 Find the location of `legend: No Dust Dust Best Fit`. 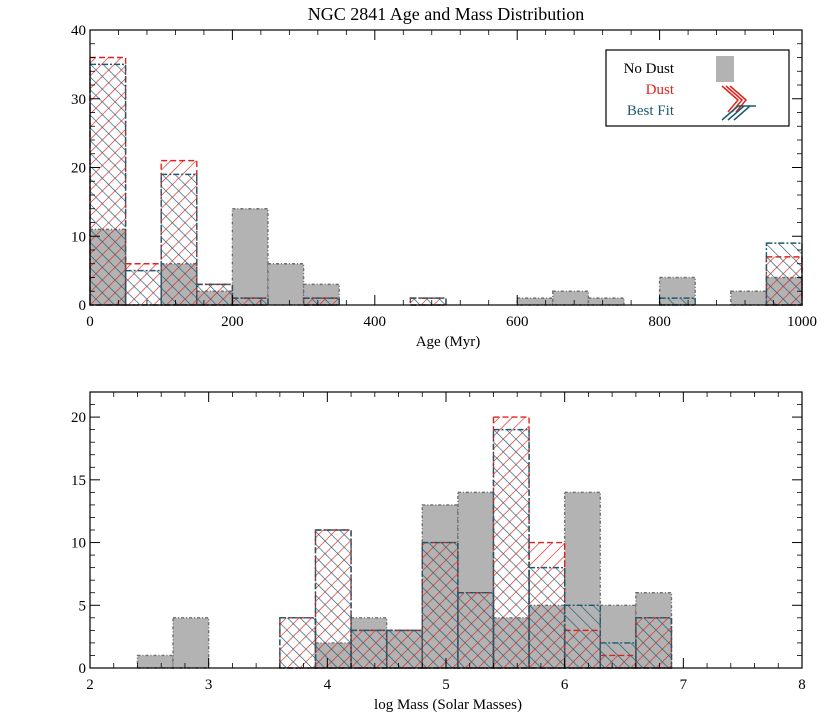

legend: No Dust Dust Best Fit is located at coordinates (697, 88).